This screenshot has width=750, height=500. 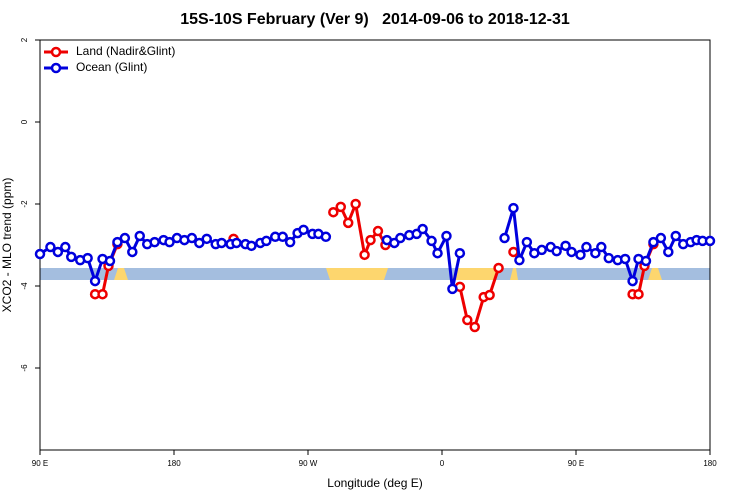 What do you see at coordinates (24, 39) in the screenshot?
I see `y-tick-label: 2` at bounding box center [24, 39].